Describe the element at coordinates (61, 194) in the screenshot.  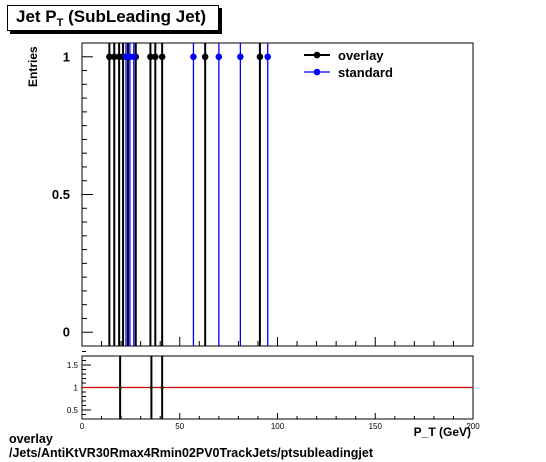
I see `y-tick-label: 0.5` at that location.